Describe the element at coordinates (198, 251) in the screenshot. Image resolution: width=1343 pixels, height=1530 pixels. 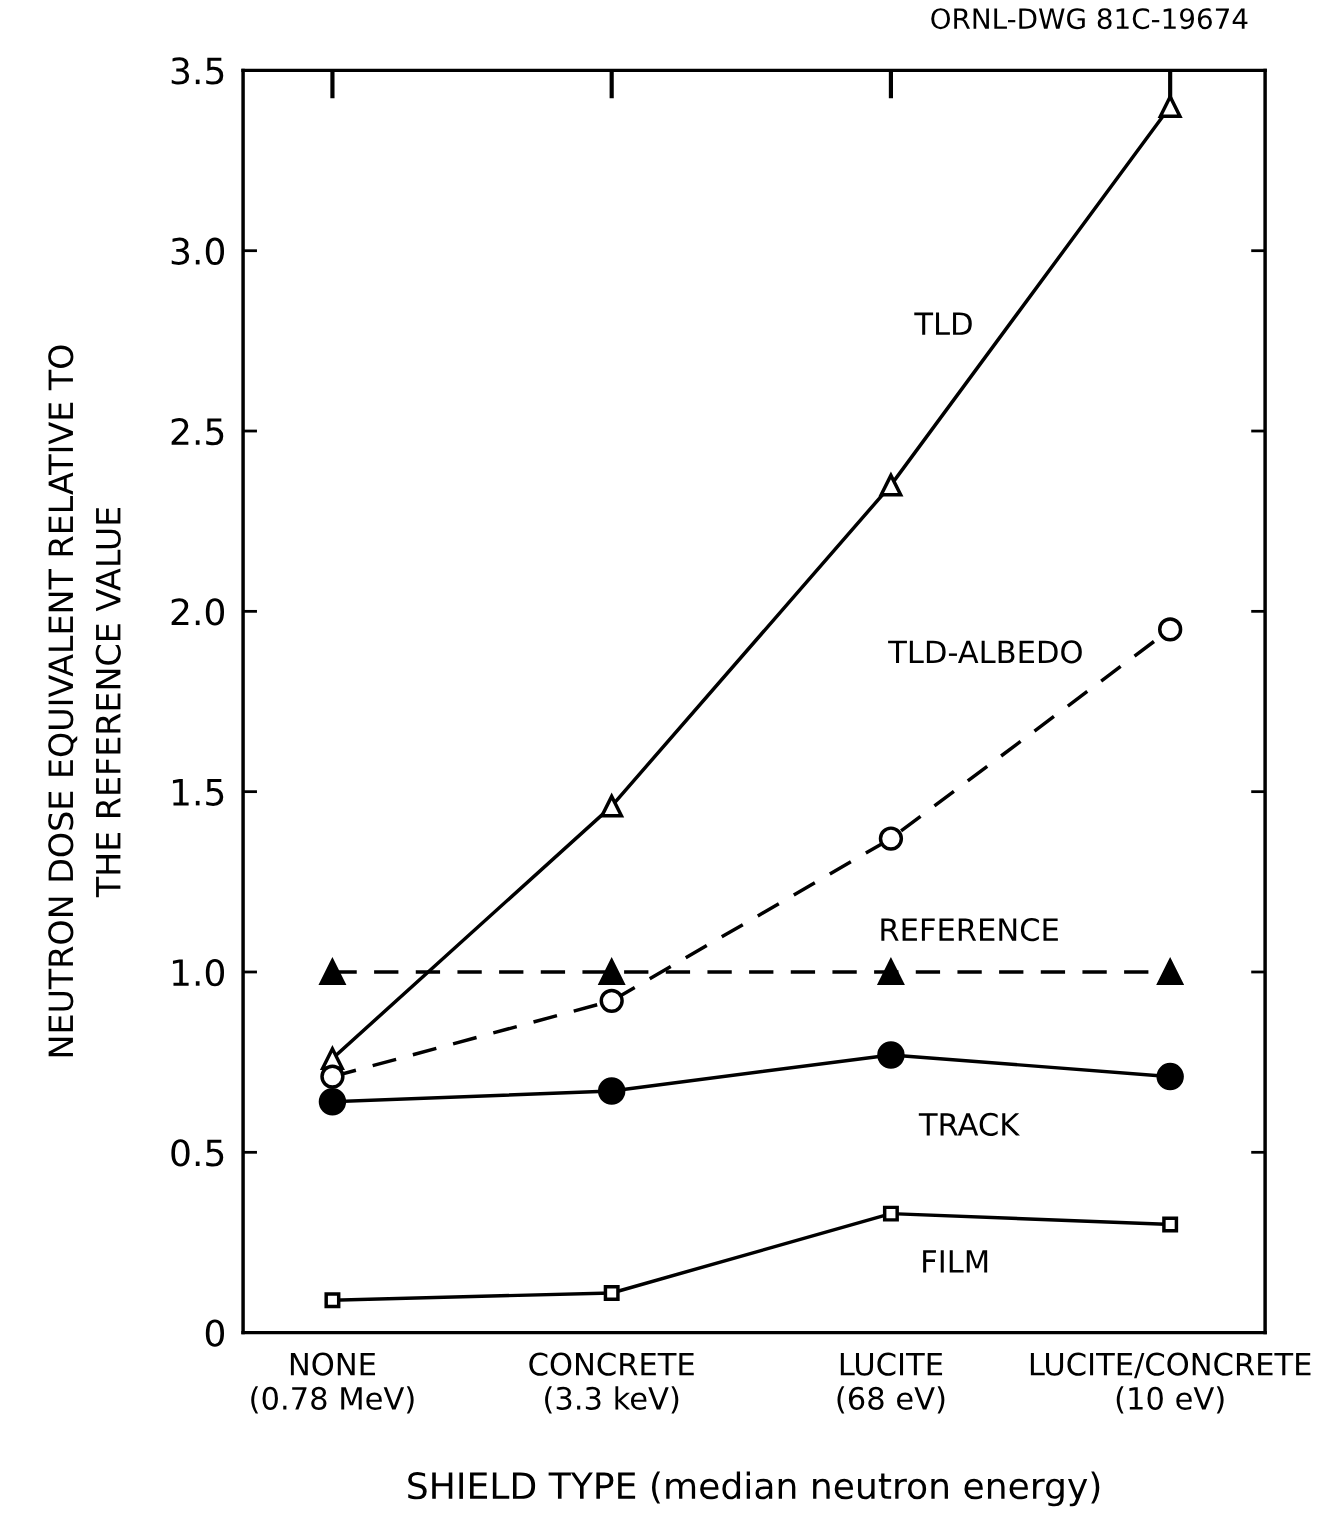
I see `y-tick-label: 3.0` at that location.